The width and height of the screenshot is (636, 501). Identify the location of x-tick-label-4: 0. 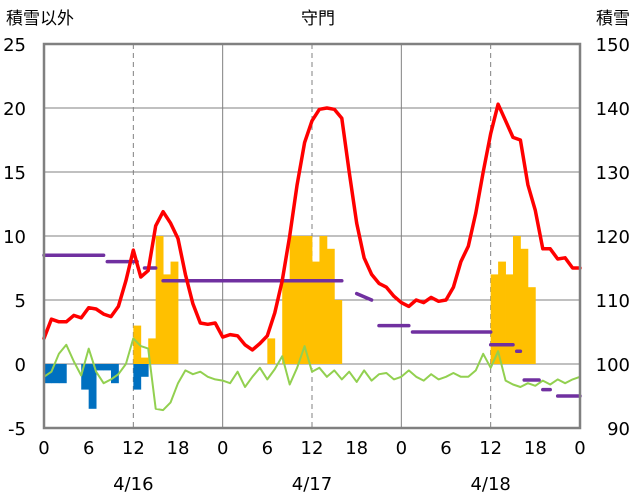
(222, 448).